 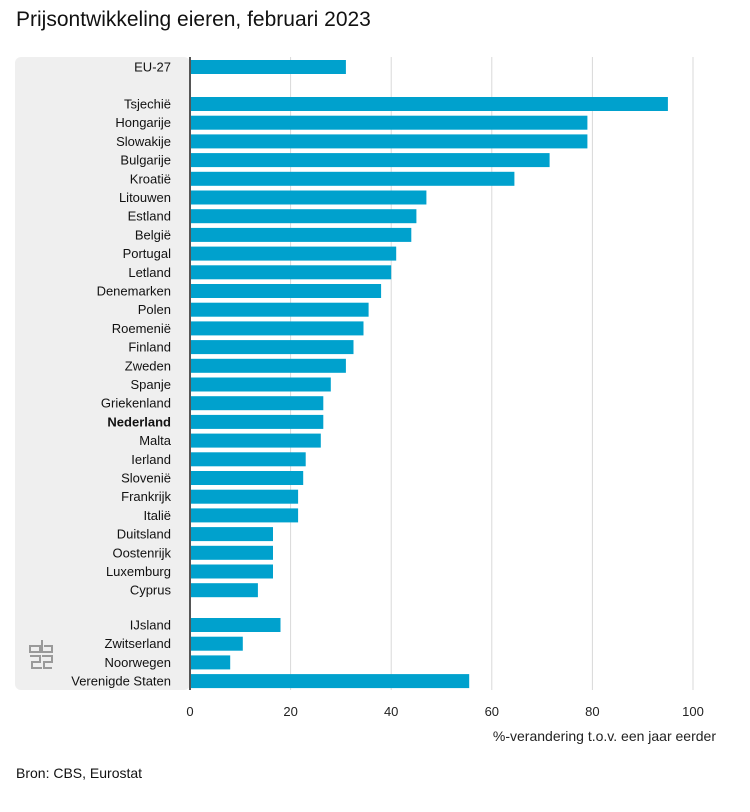 I want to click on category-label: Letland, so click(x=149, y=272).